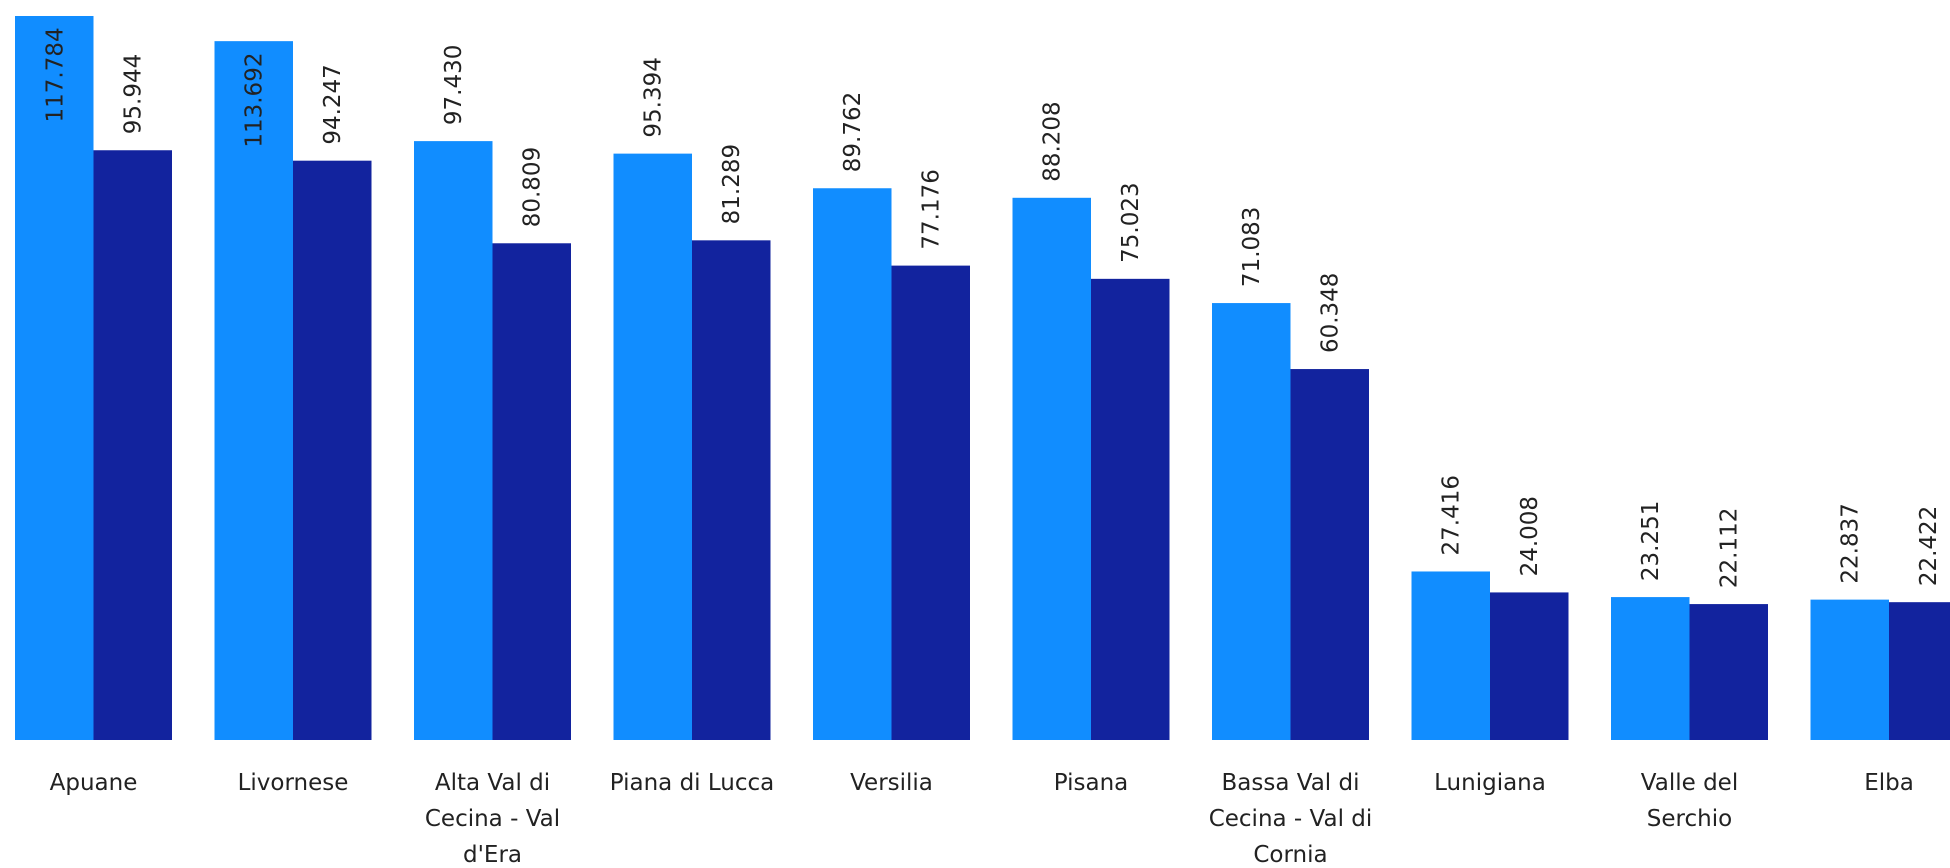  I want to click on data-label: 71.083, so click(1252, 247).